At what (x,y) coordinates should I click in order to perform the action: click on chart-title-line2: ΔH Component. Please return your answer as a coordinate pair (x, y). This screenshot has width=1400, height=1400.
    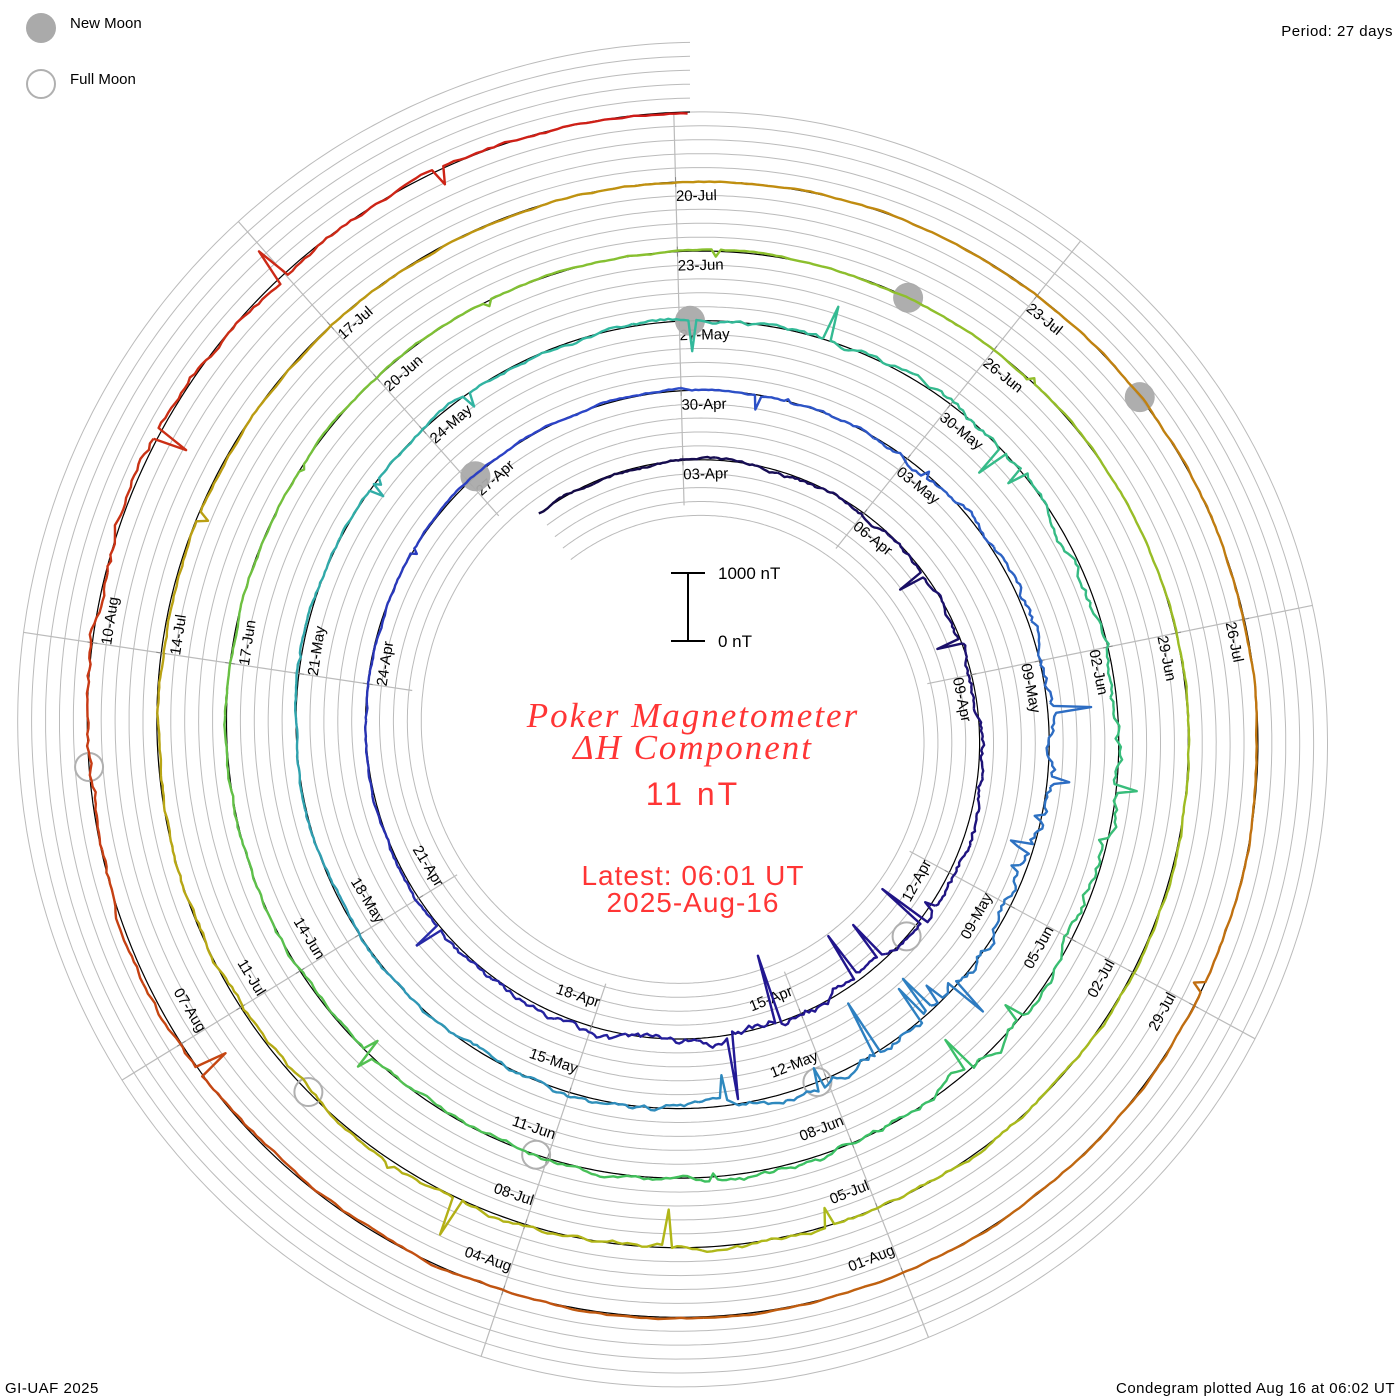
    Looking at the image, I should click on (692, 747).